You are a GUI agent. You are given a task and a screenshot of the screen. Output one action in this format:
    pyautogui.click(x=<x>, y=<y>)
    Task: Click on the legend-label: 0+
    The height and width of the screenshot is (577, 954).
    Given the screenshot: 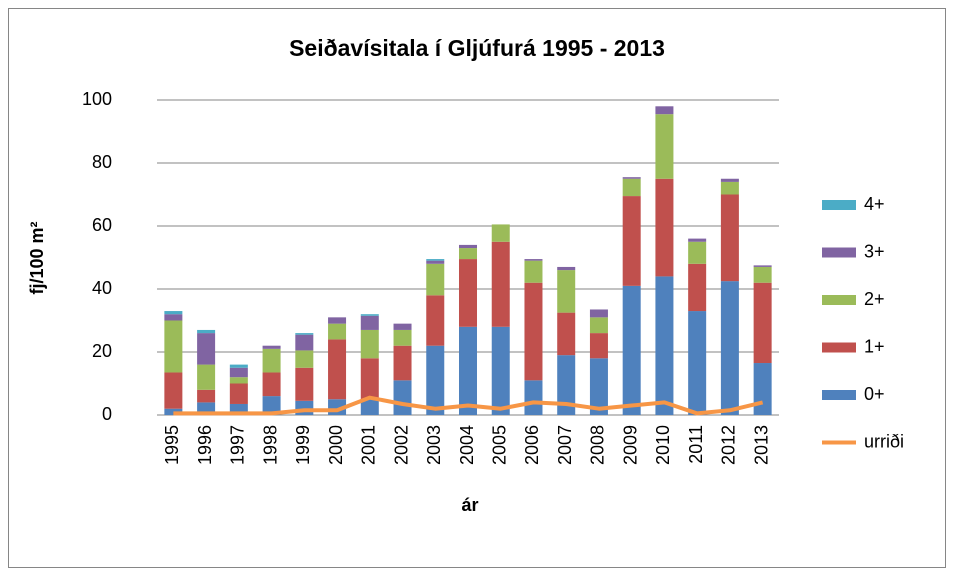 What is the action you would take?
    pyautogui.click(x=874, y=394)
    